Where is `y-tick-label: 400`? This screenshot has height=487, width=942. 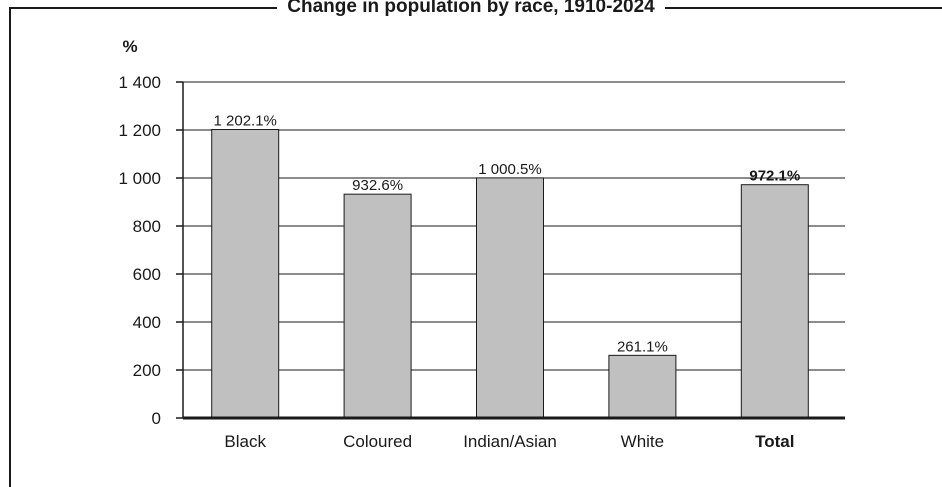
y-tick-label: 400 is located at coordinates (147, 322).